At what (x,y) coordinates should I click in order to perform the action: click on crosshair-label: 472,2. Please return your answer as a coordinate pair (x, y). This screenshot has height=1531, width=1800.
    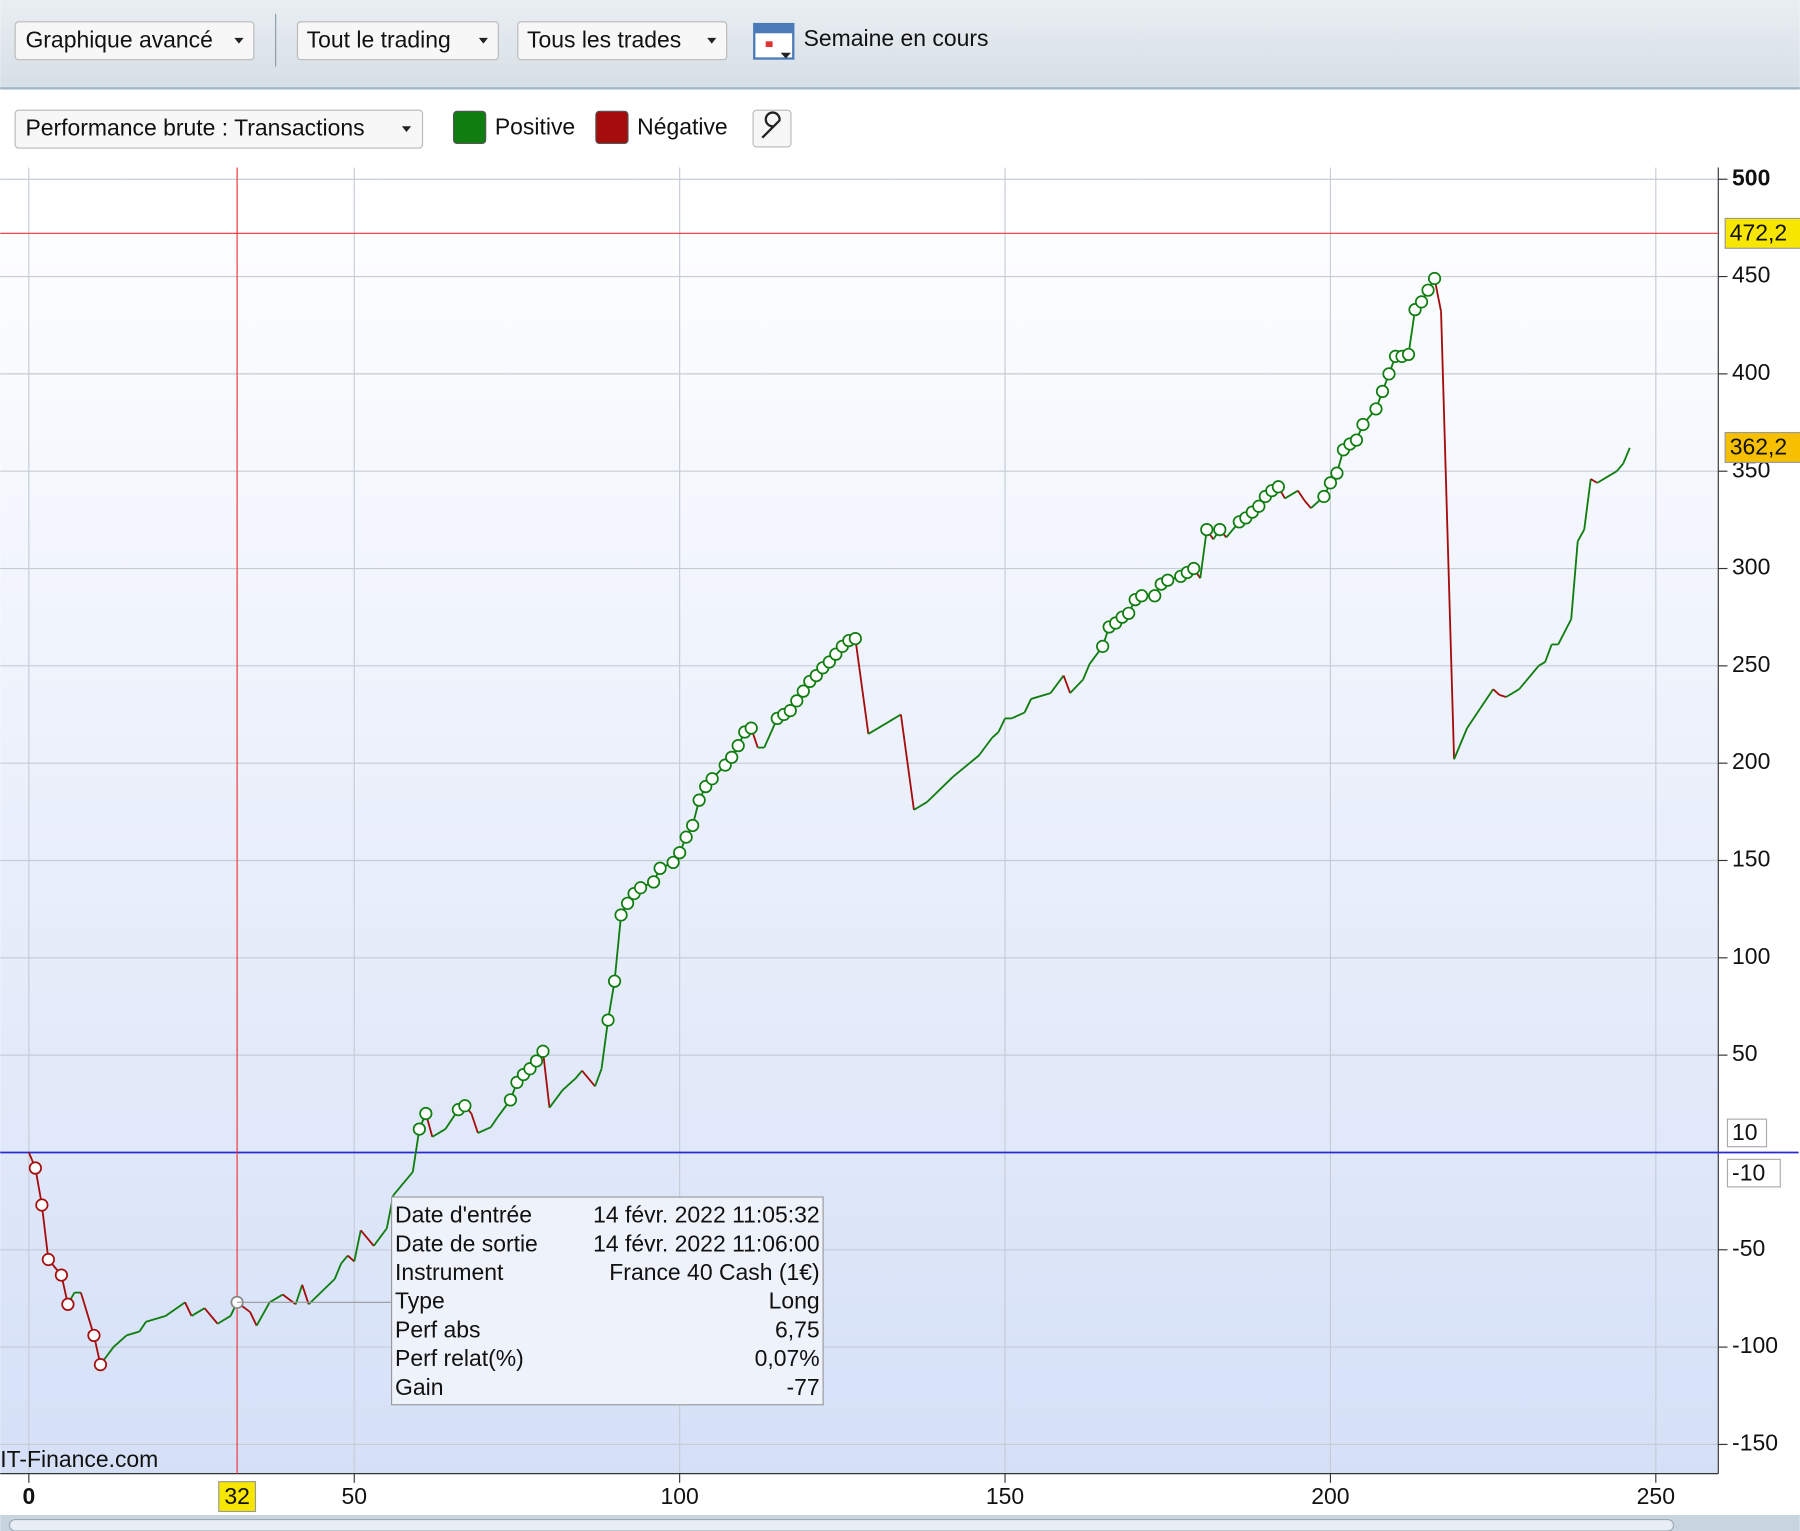
    Looking at the image, I should click on (1758, 233).